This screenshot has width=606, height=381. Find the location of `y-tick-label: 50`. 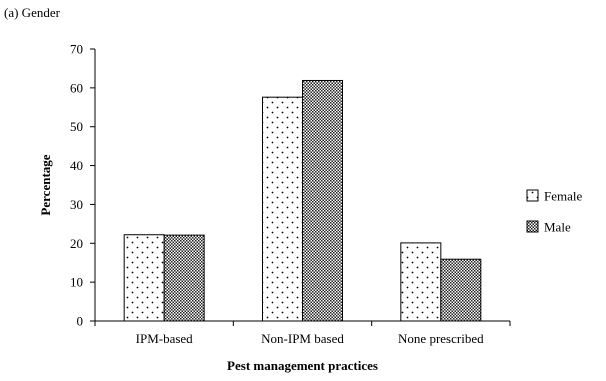

y-tick-label: 50 is located at coordinates (76, 126).